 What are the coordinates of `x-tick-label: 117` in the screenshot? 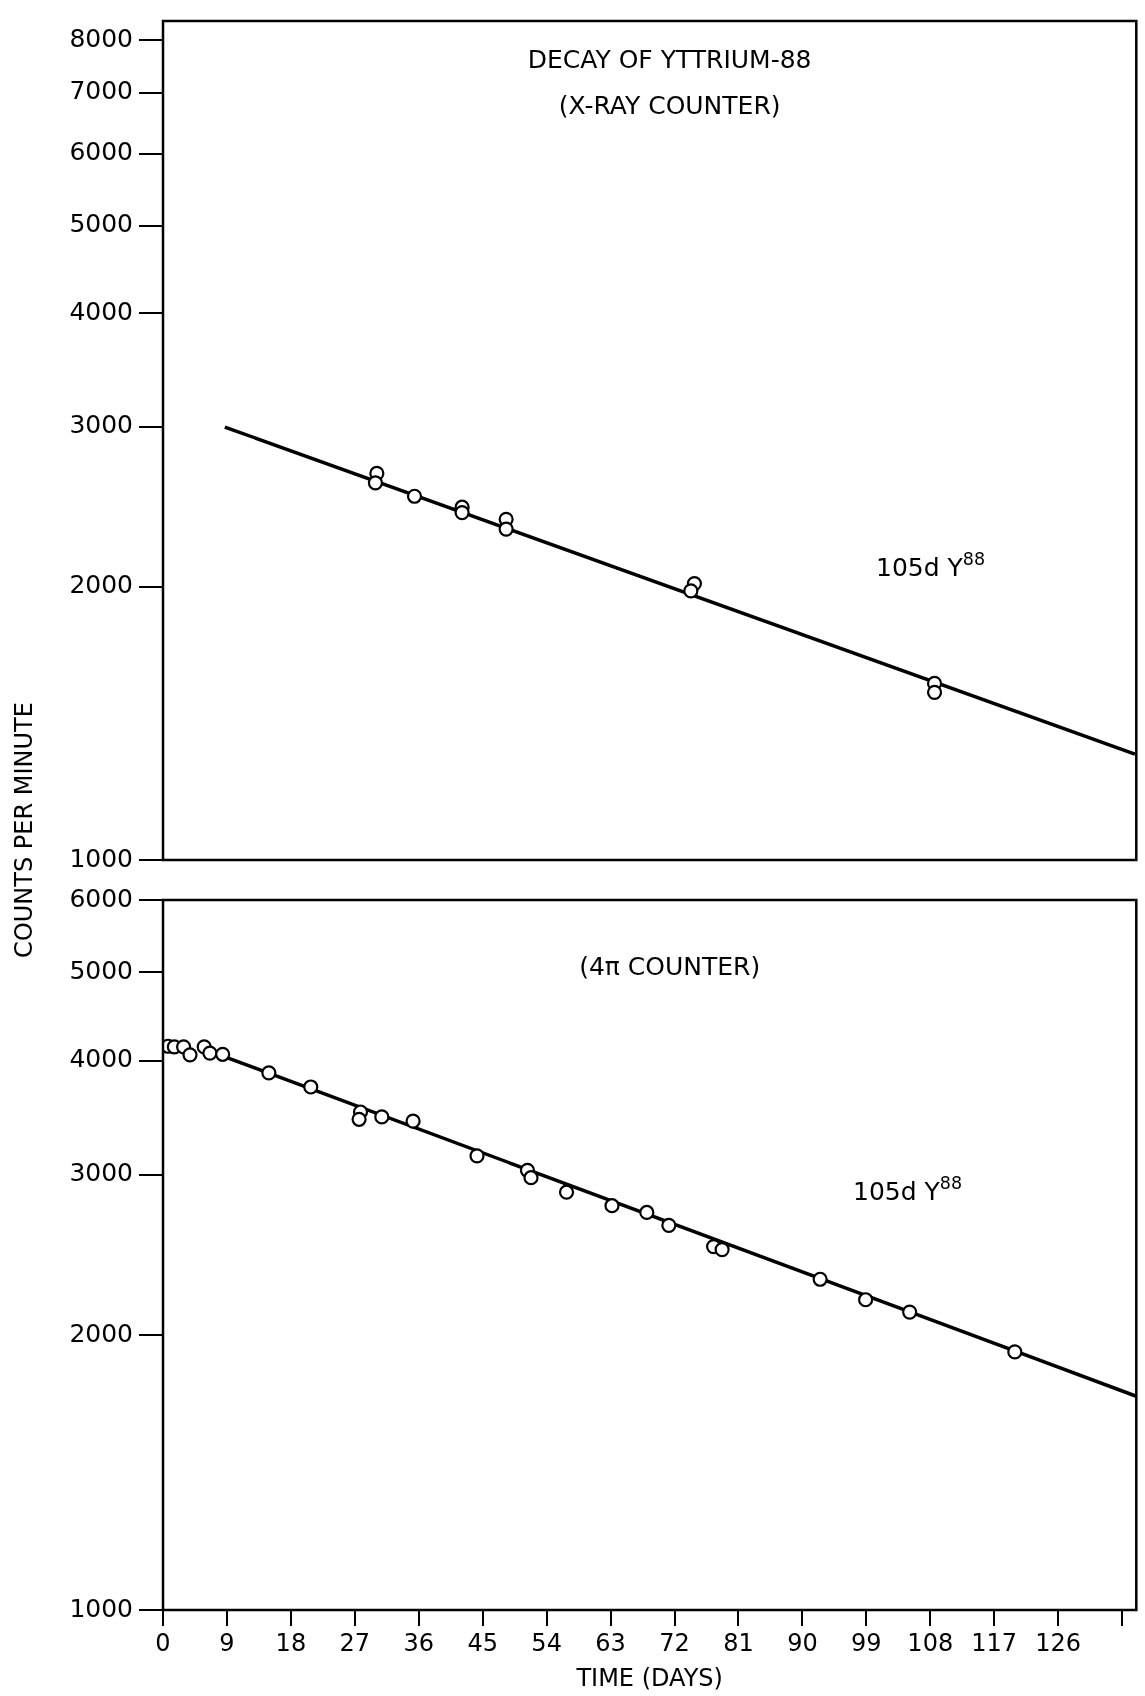 It's located at (994, 1642).